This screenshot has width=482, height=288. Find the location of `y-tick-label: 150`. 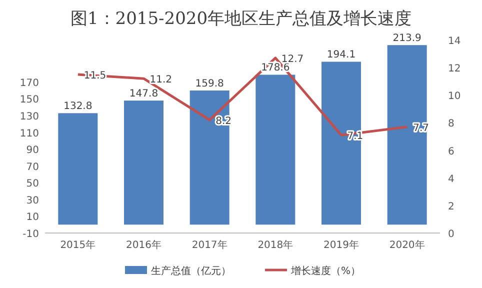

y-tick-label: 150 is located at coordinates (29, 100).